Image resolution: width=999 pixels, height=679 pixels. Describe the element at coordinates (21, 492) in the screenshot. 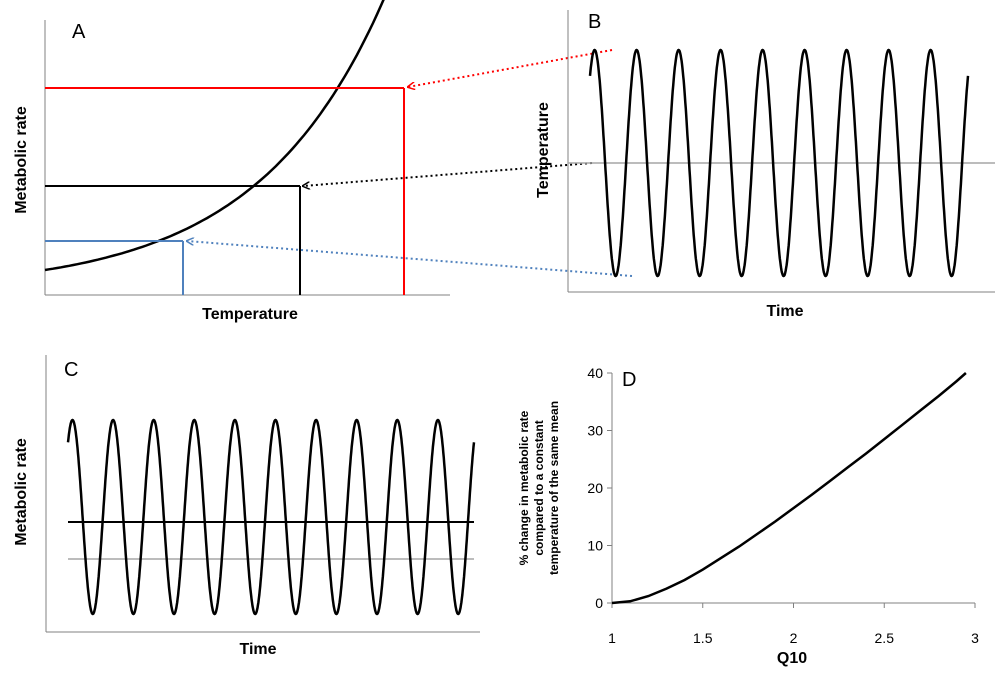

I see `panel-c-ylabel: Metabolic rate` at that location.